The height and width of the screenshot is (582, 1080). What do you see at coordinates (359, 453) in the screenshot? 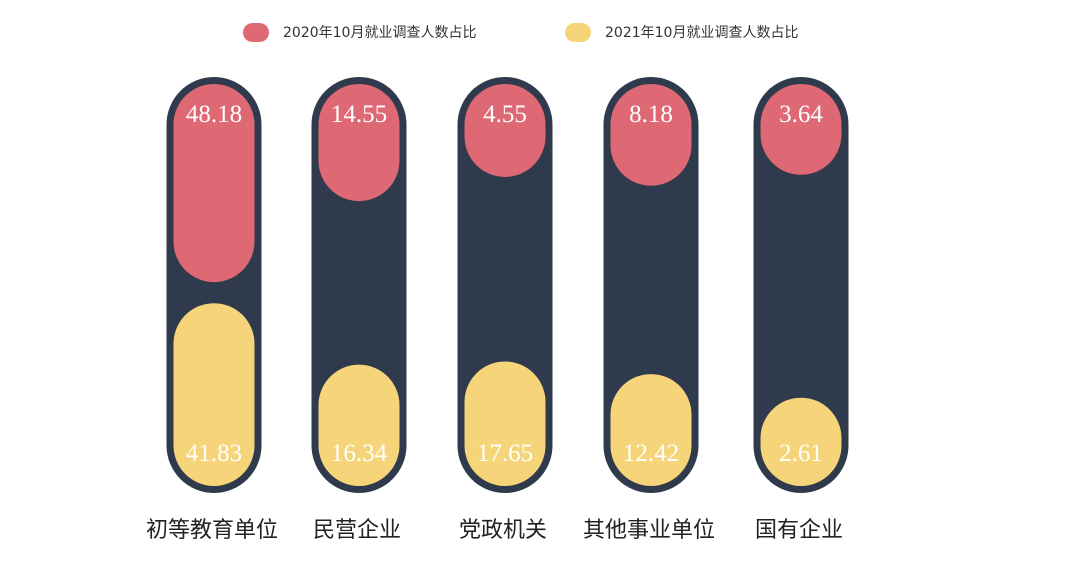
I see `data-label-2021: 16.34` at bounding box center [359, 453].